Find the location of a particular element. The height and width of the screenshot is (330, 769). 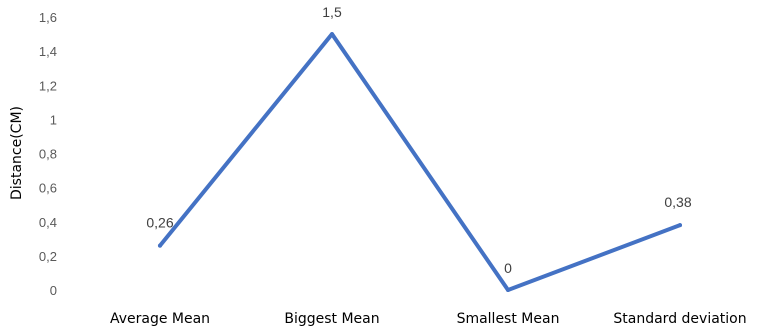

x-category-label: Smallest Mean is located at coordinates (508, 319).